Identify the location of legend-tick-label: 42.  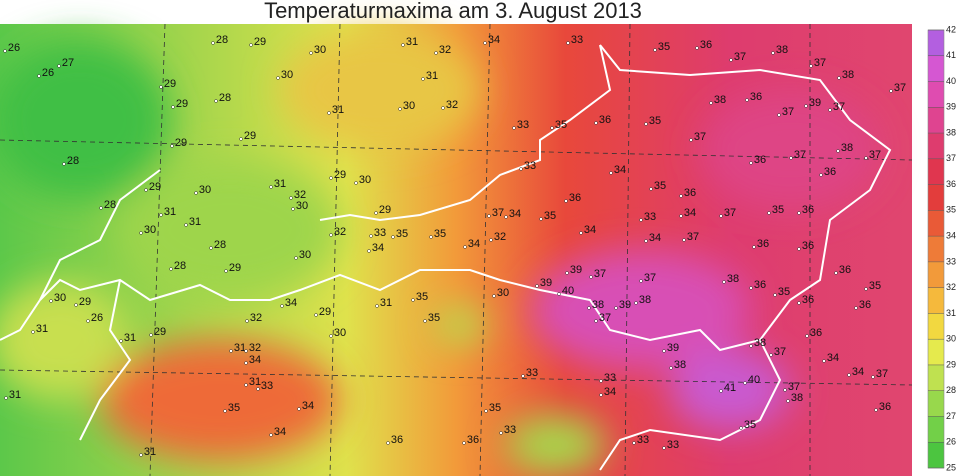
(951, 29).